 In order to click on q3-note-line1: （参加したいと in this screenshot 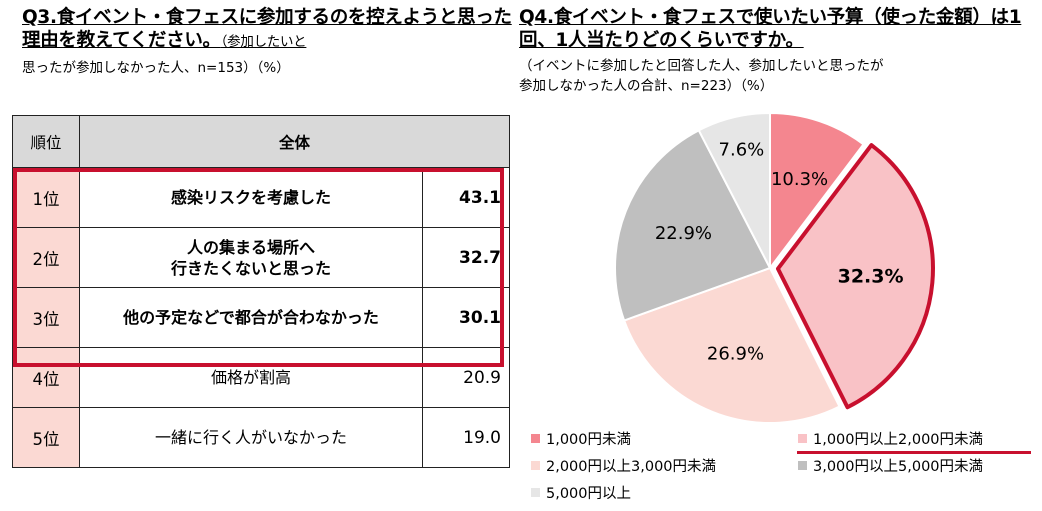, I will do `click(263, 42)`.